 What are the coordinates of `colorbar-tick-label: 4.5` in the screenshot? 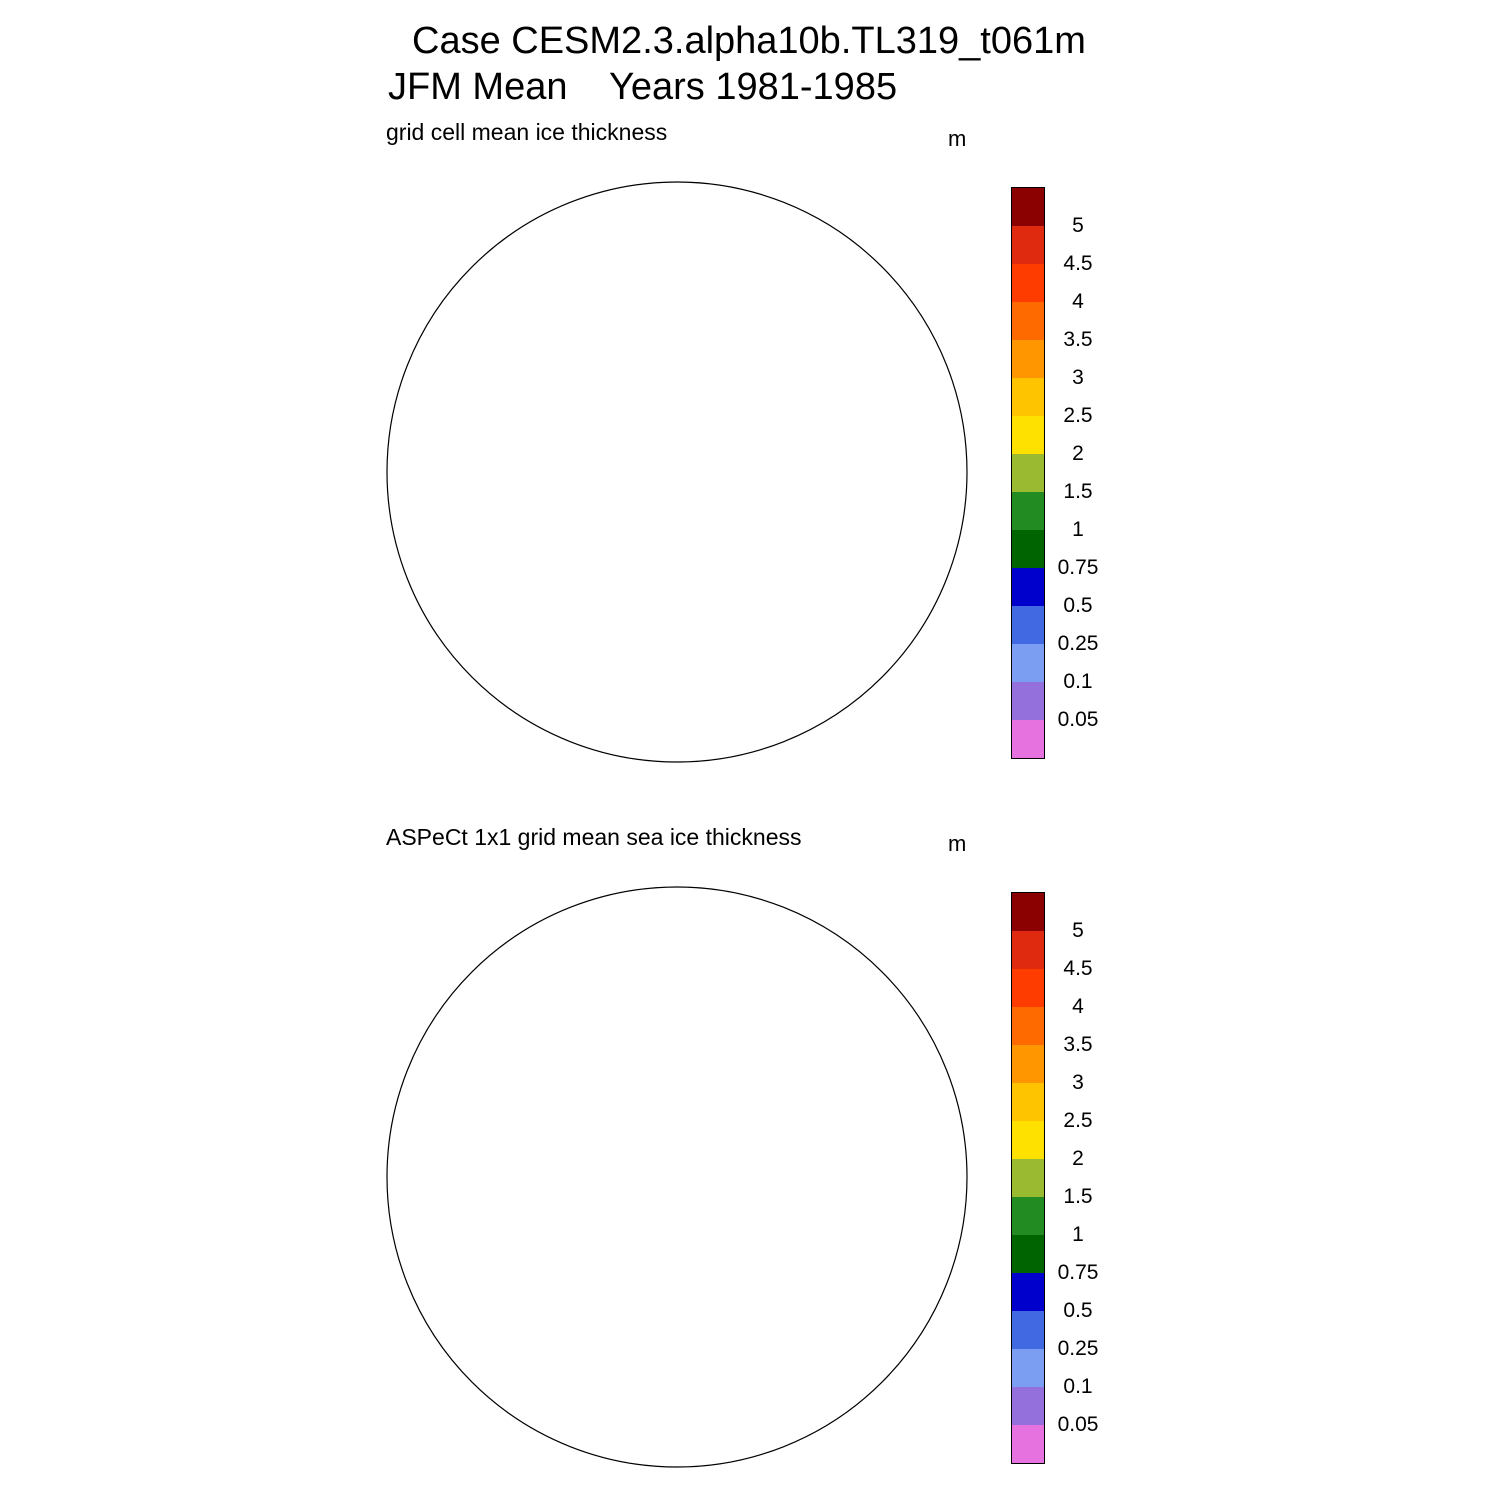 It's located at (1078, 263).